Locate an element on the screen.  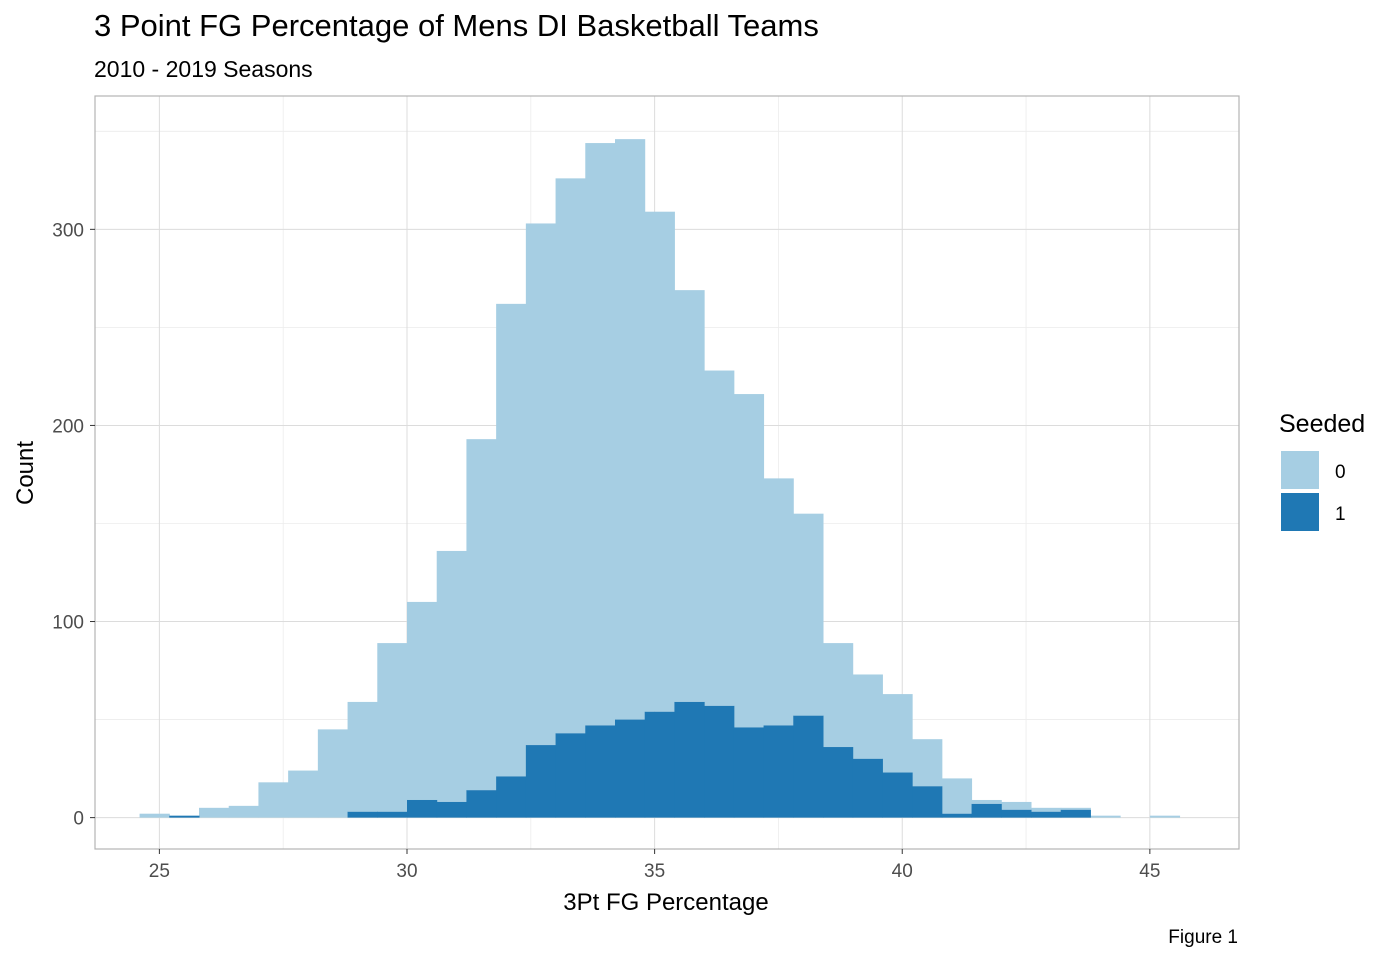
legend-title: Seeded is located at coordinates (1322, 424).